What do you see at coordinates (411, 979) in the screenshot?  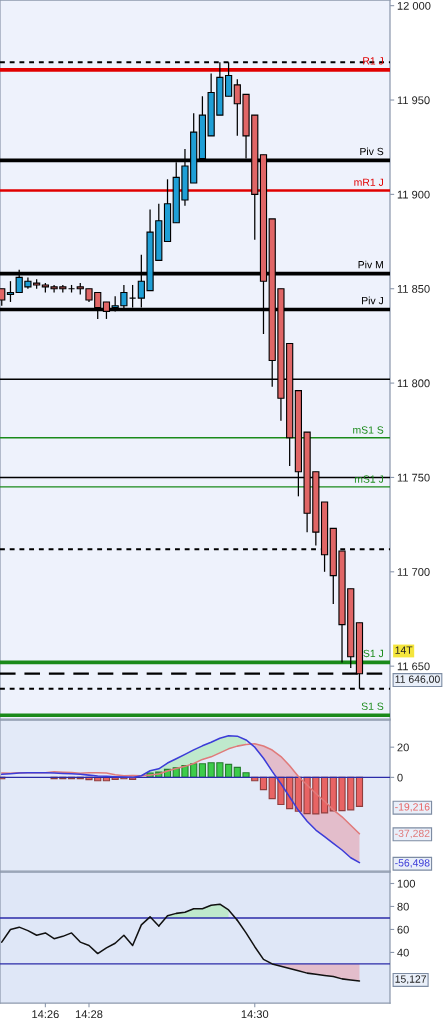 I see `text: 15,127` at bounding box center [411, 979].